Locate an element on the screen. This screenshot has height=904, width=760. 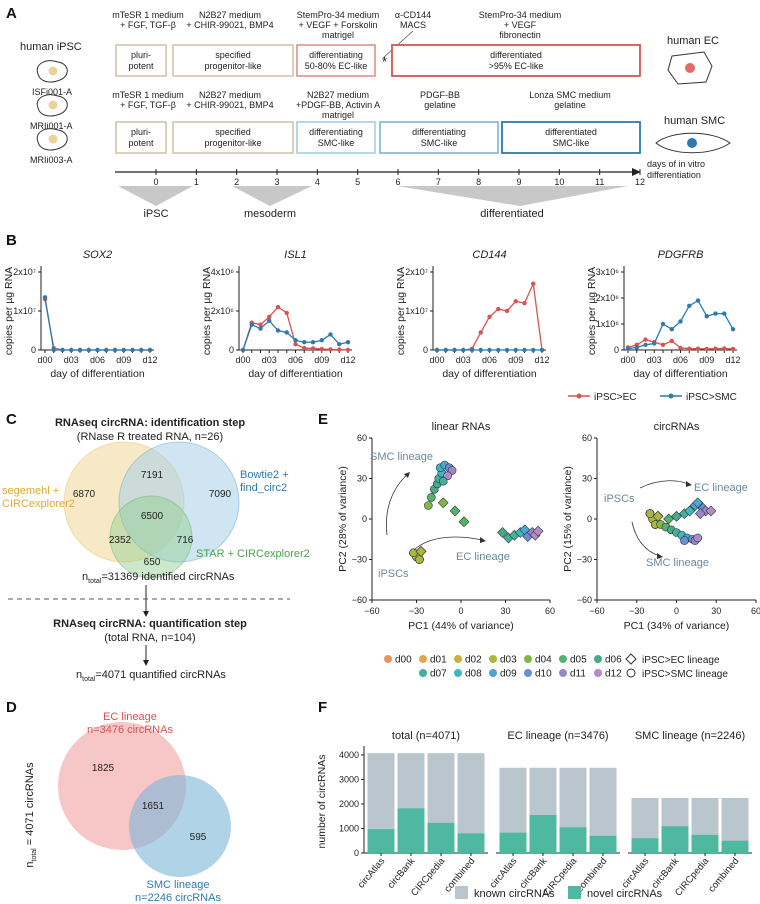
d-ylabel-sub: total is located at coordinates (34, 855).